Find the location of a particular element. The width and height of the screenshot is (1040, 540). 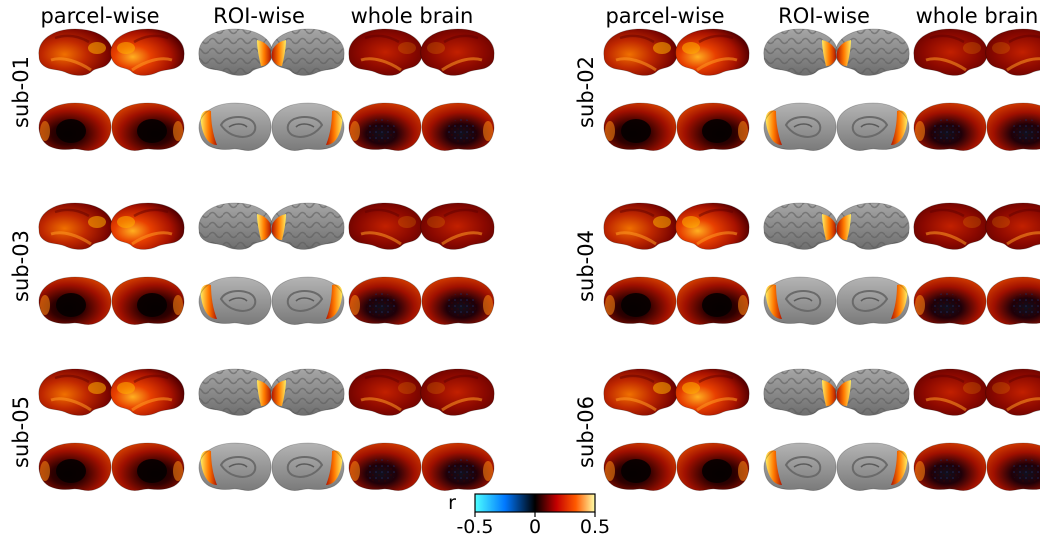

colorbar-tick-mid: 0 is located at coordinates (535, 527).